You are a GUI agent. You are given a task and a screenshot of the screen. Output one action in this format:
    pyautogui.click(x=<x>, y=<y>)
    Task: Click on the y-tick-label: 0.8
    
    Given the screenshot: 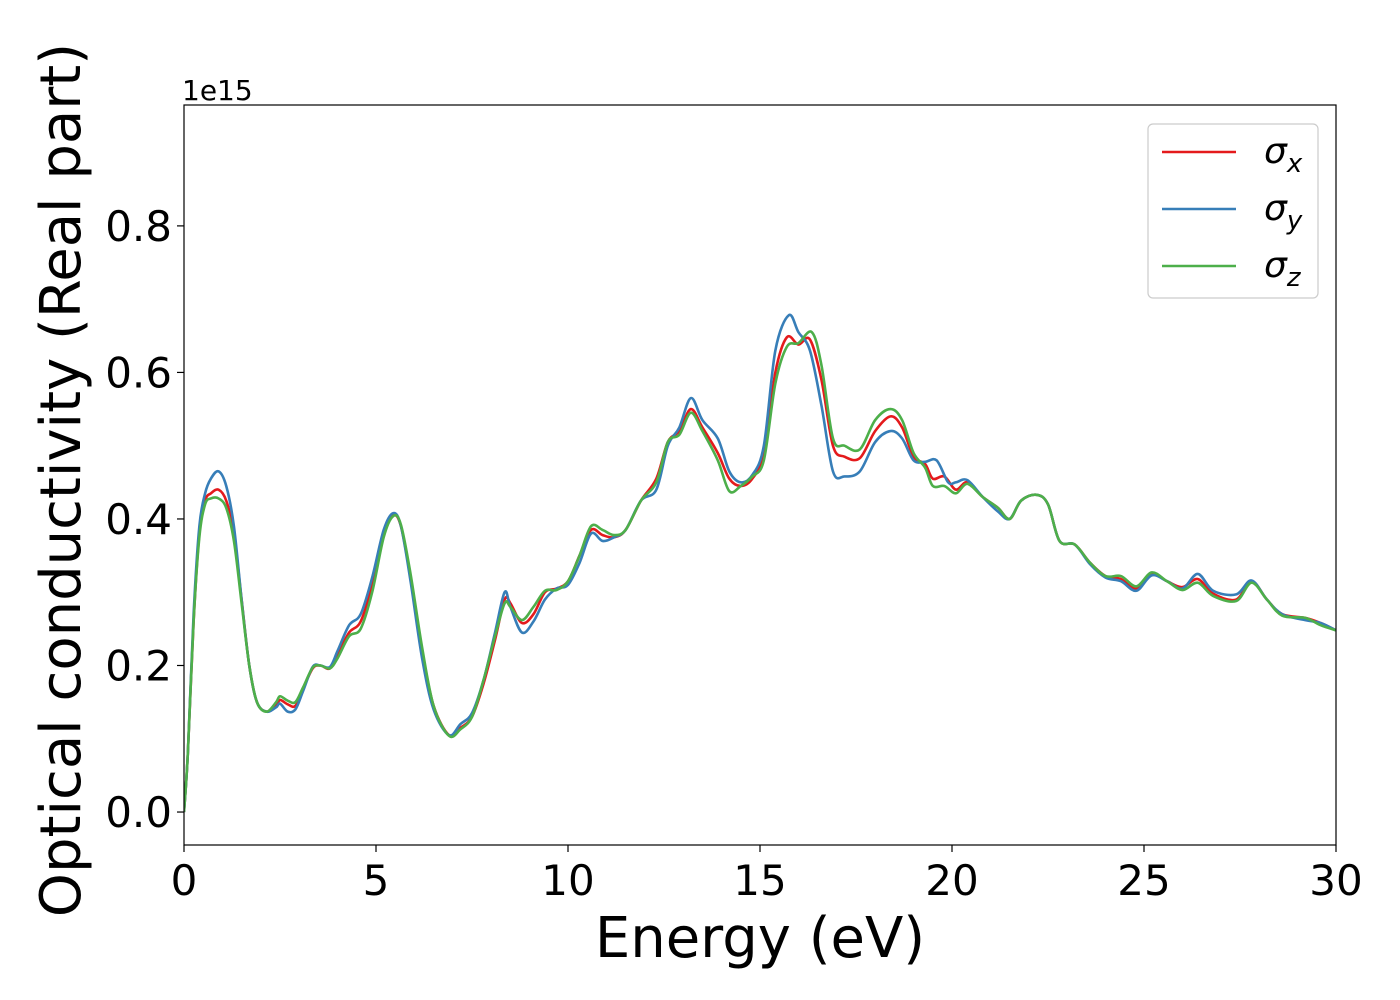 What is the action you would take?
    pyautogui.click(x=138, y=226)
    